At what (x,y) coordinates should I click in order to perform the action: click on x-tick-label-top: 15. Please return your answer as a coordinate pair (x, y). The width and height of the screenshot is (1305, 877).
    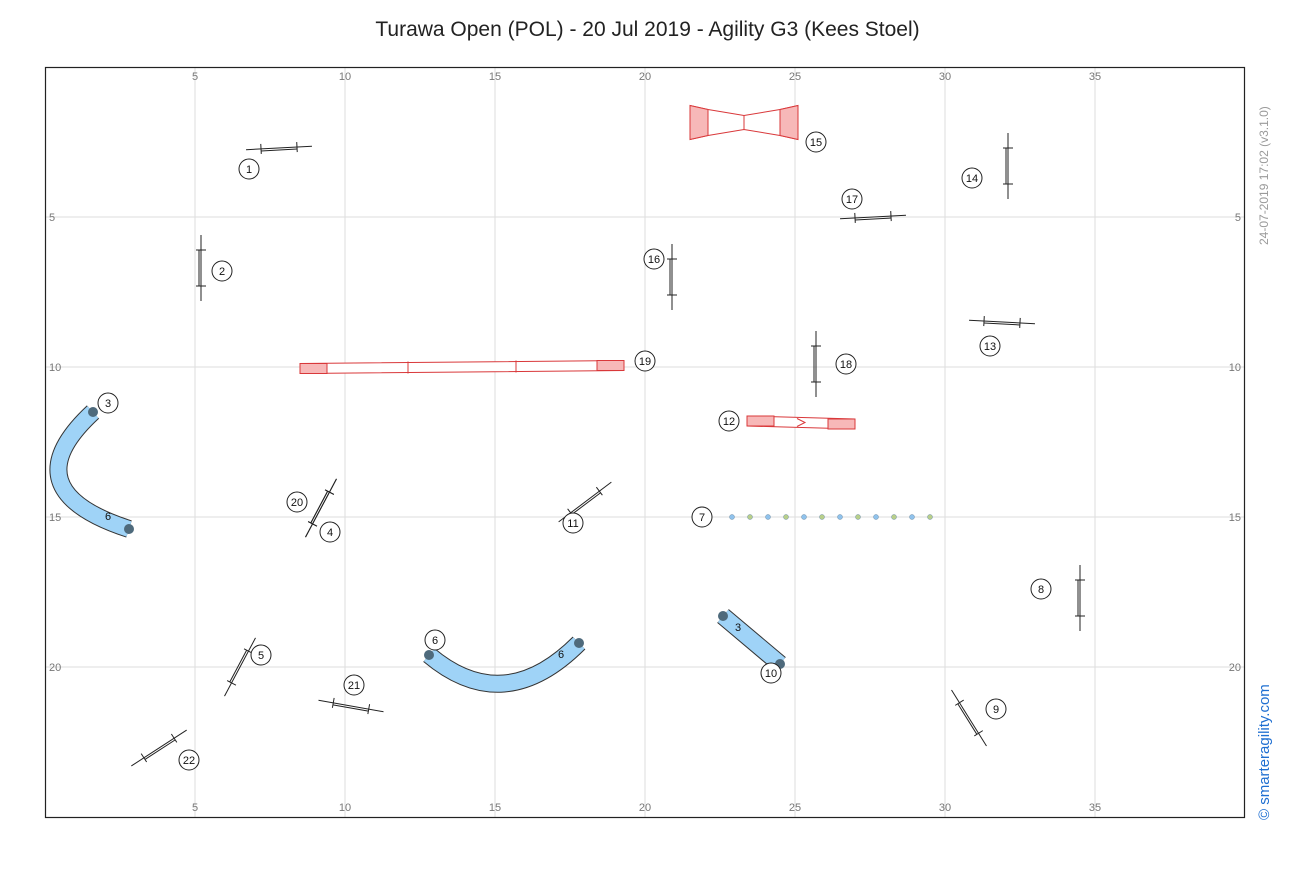
    Looking at the image, I should click on (495, 77).